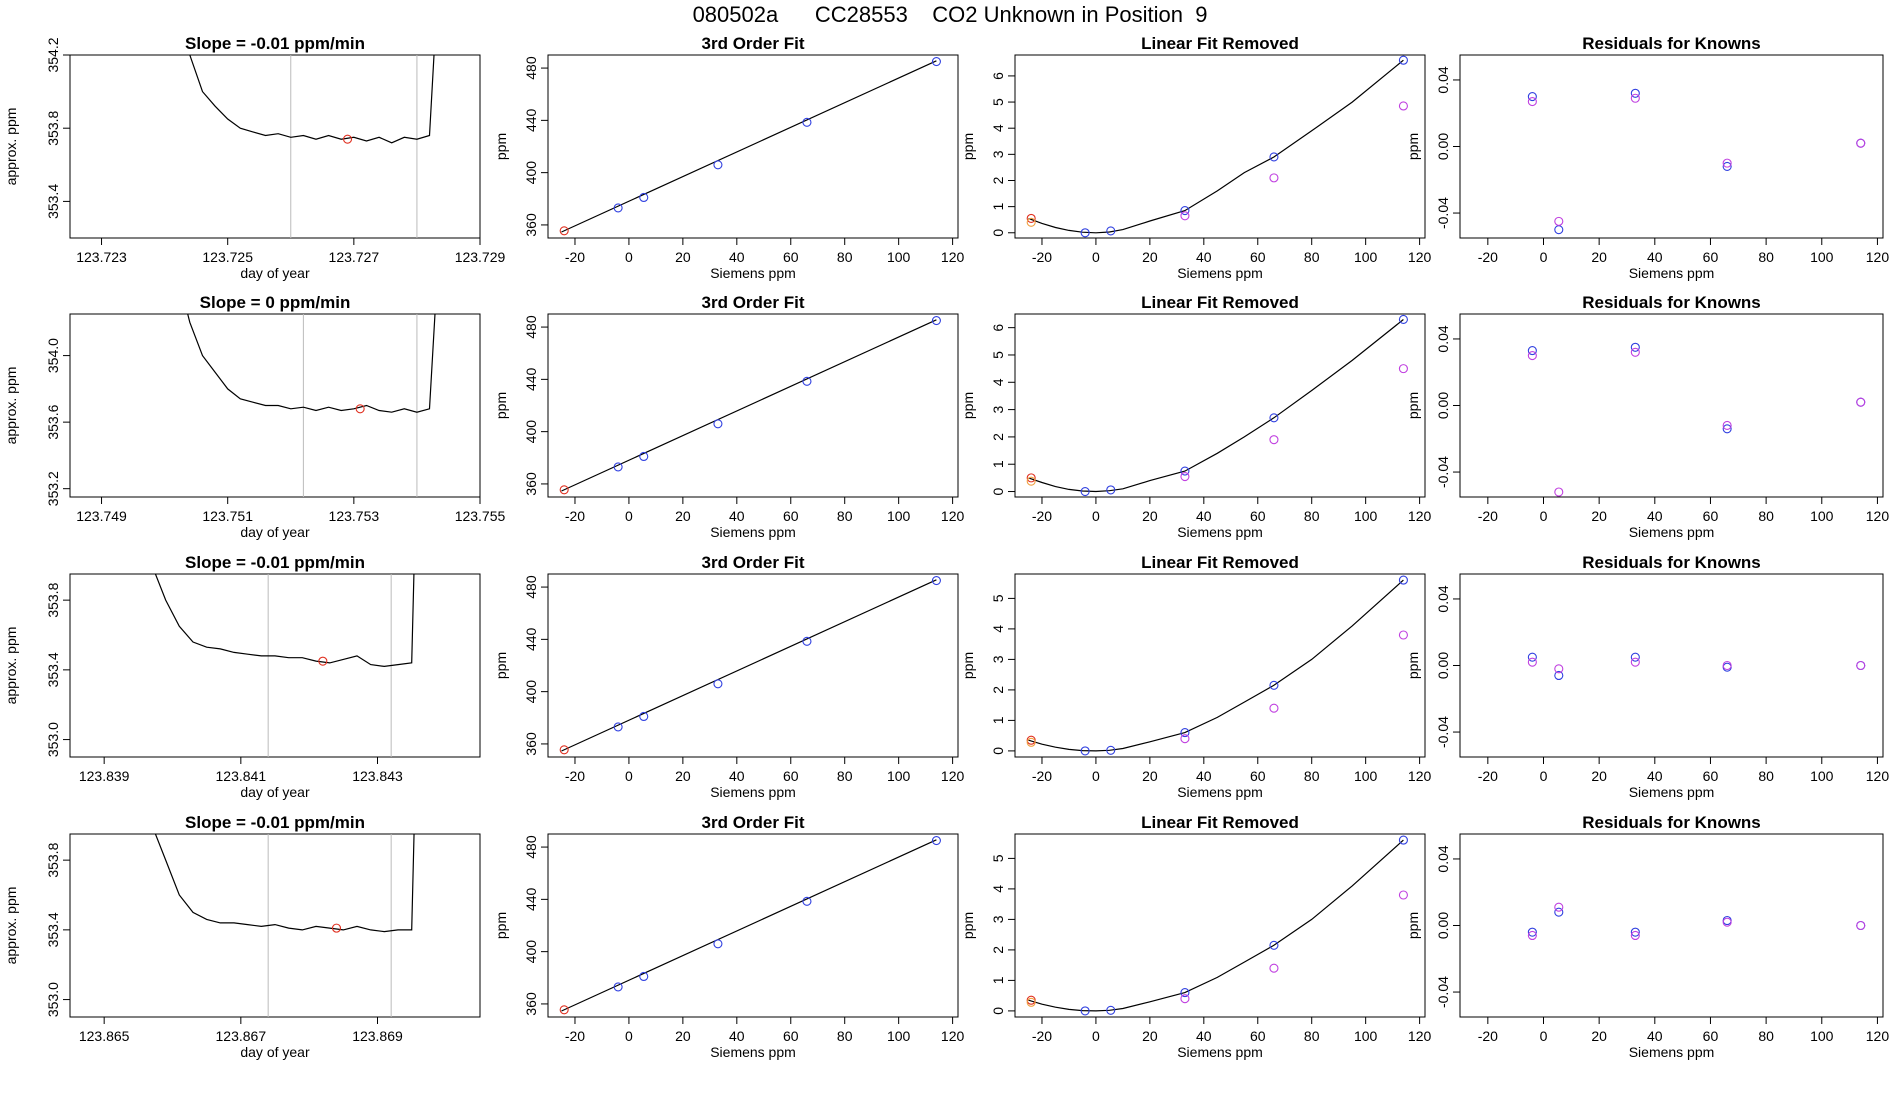 This screenshot has width=1900, height=1100. I want to click on r3-lin-xtick-label: 40, so click(1204, 776).